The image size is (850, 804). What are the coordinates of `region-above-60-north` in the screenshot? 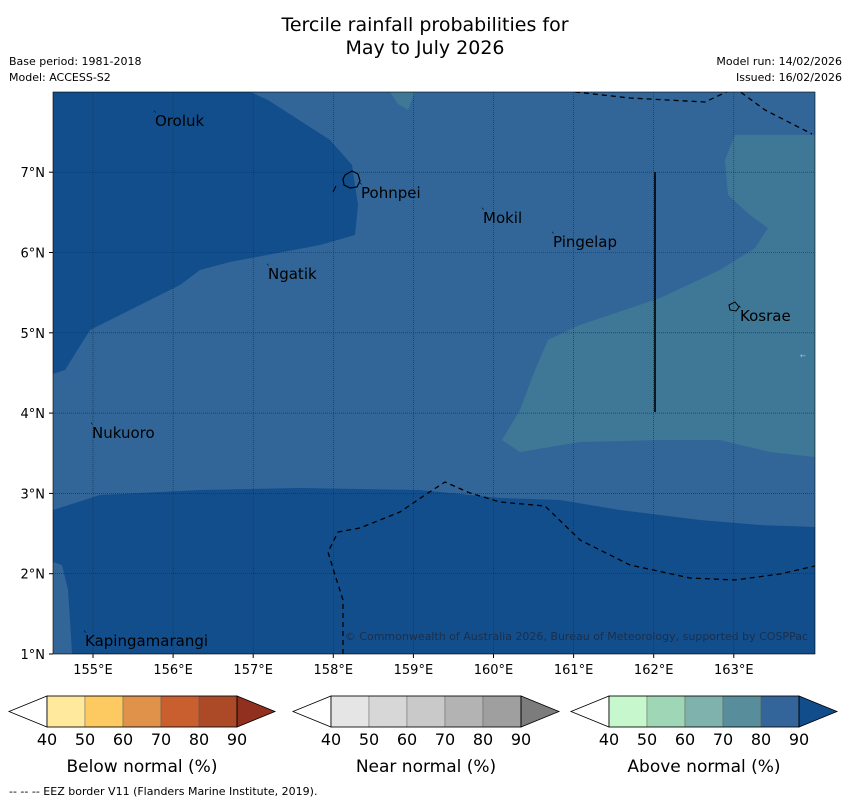 It's located at (402, 101).